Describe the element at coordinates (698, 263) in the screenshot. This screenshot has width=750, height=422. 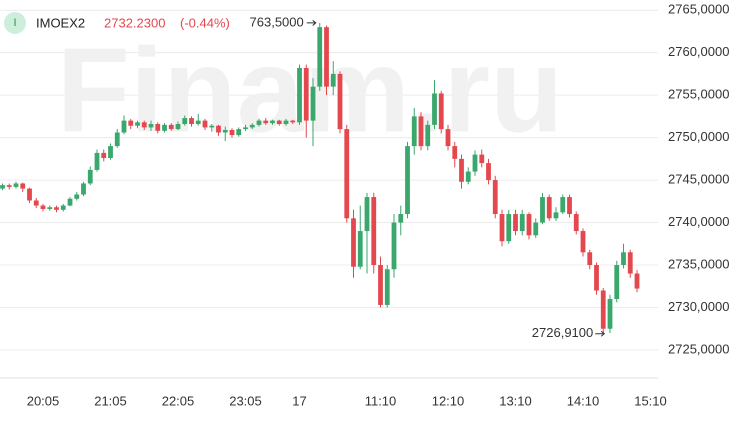
I see `y-tick-label: 2735,0000` at that location.